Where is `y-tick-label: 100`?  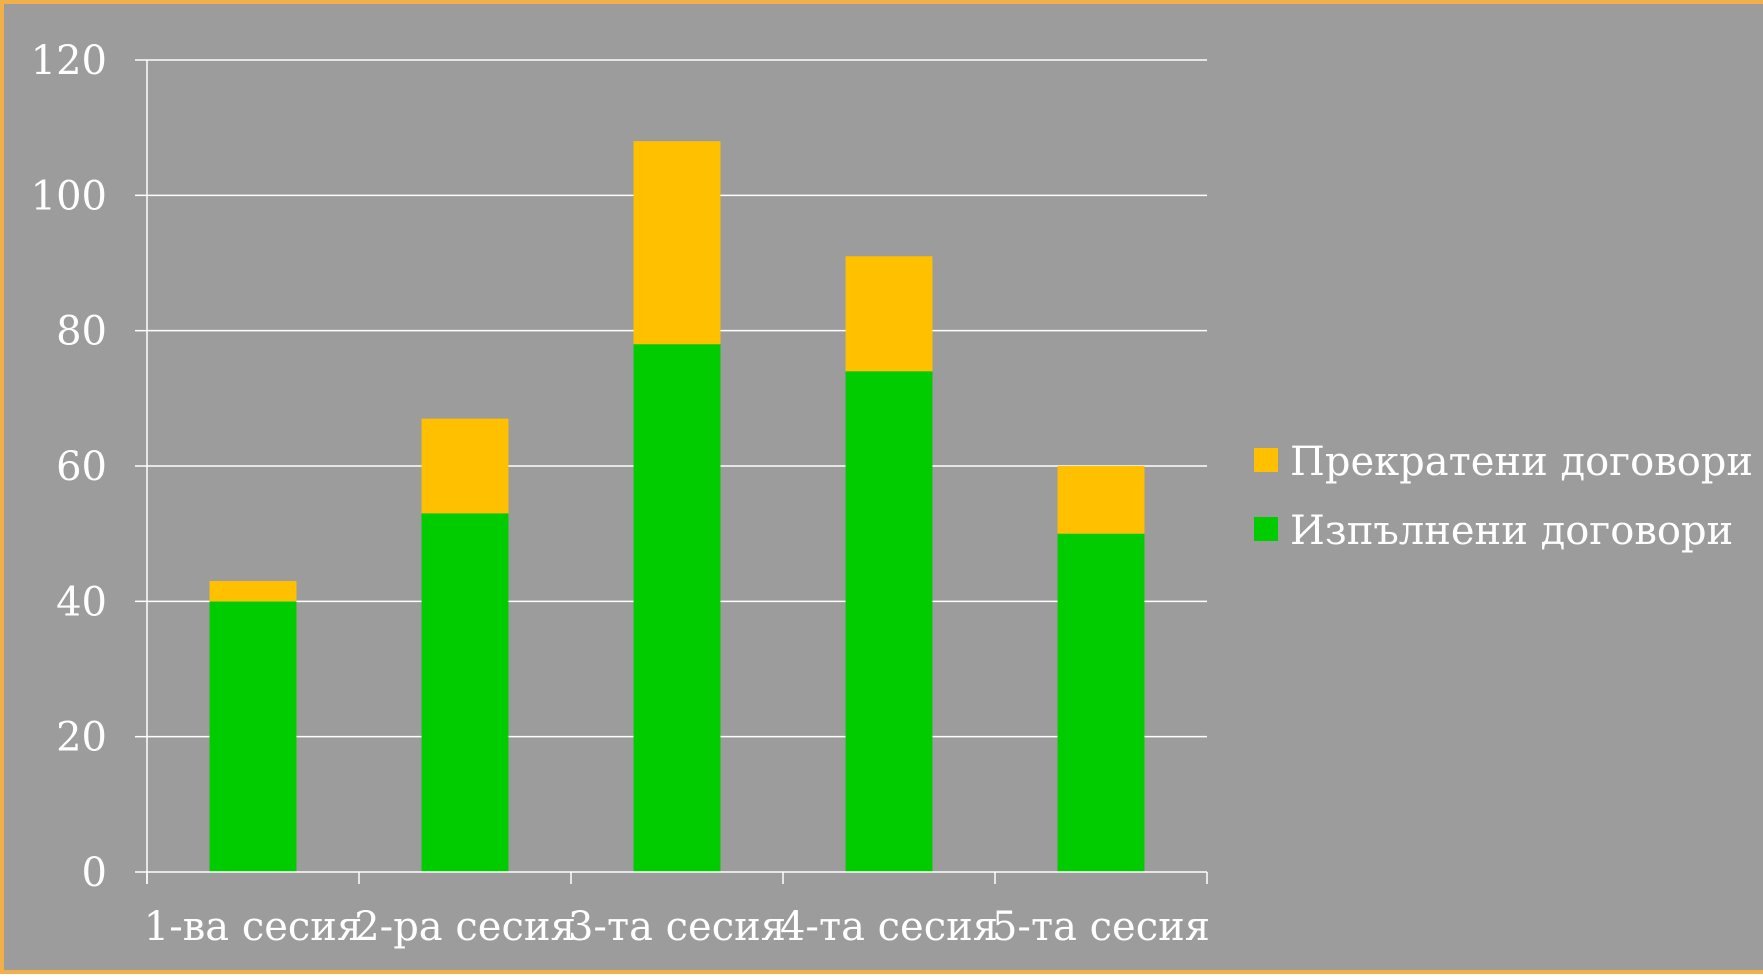
y-tick-label: 100 is located at coordinates (69, 196).